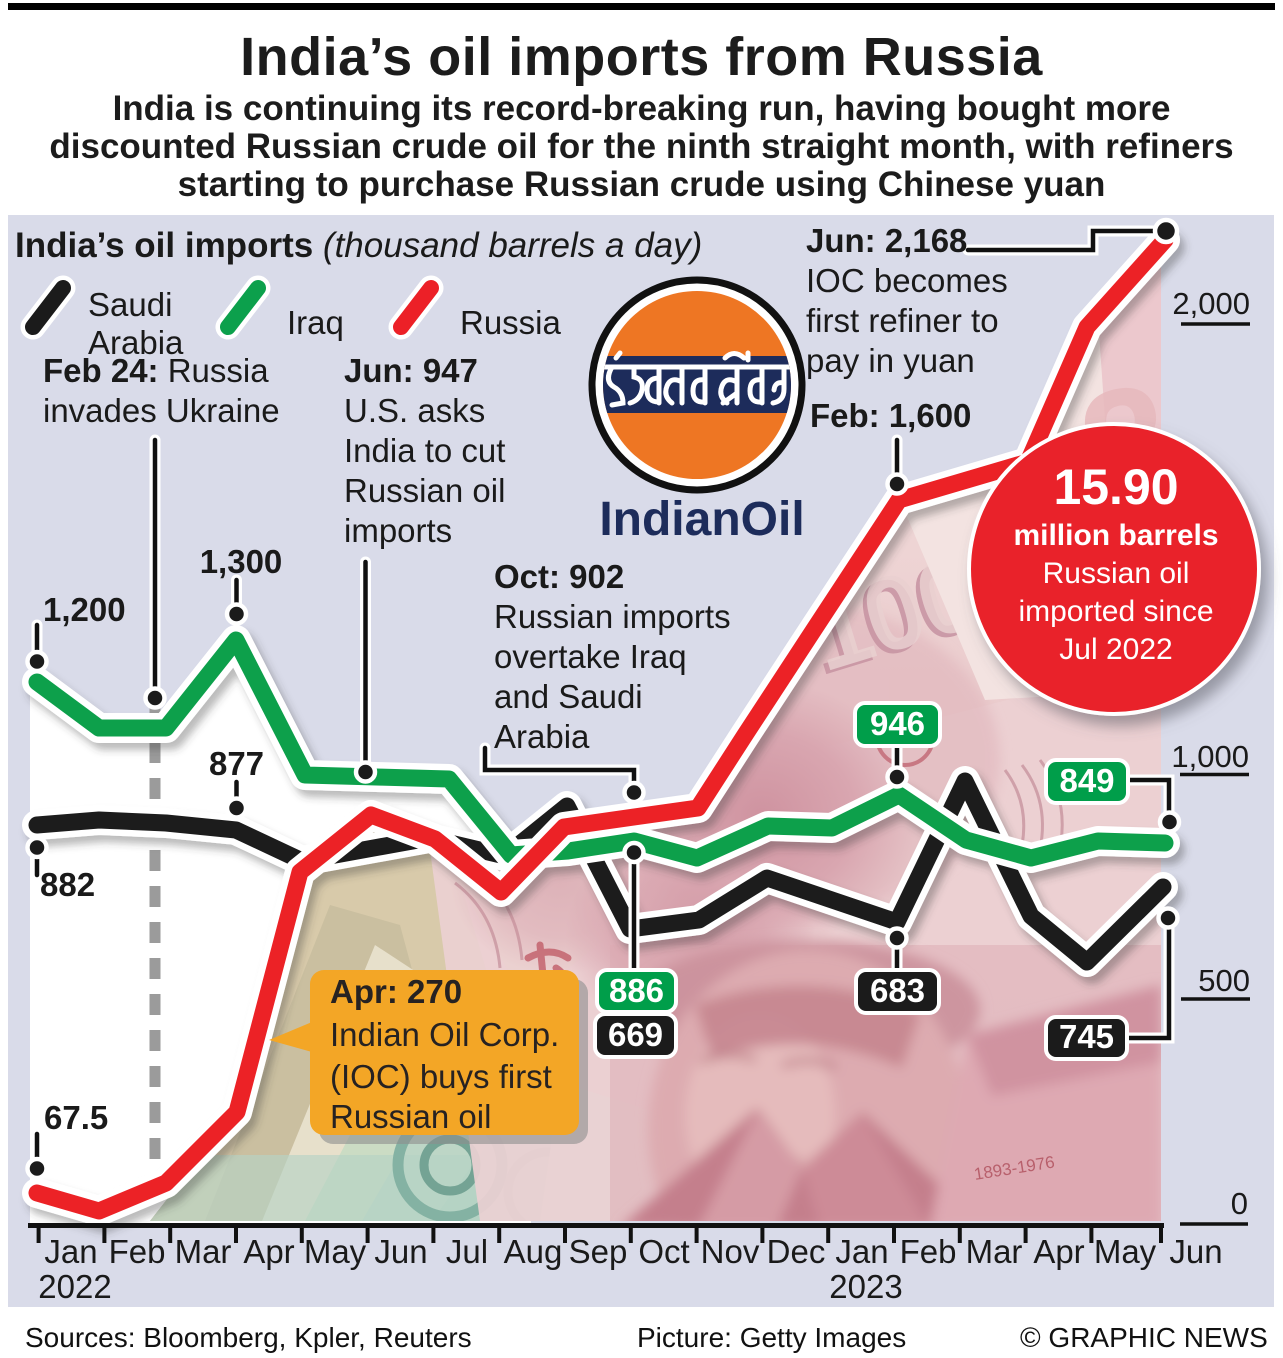  I want to click on svg-text: Aug, so click(533, 1251).